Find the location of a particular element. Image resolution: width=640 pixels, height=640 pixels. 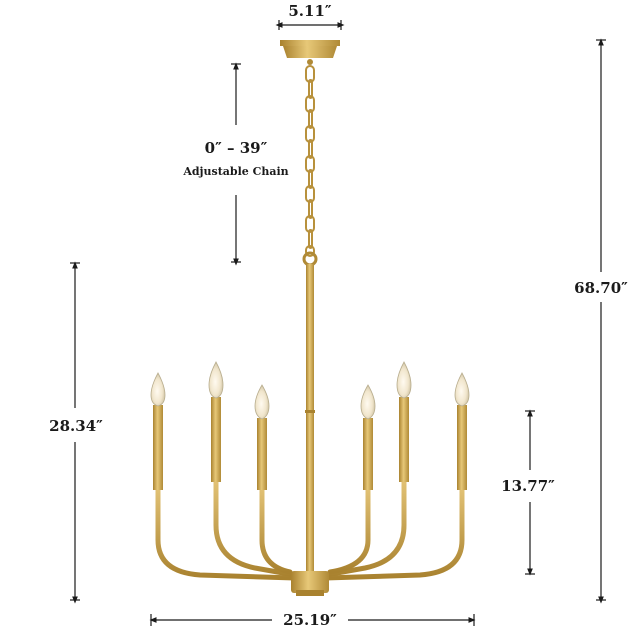

center-stem is located at coordinates (310, 412).